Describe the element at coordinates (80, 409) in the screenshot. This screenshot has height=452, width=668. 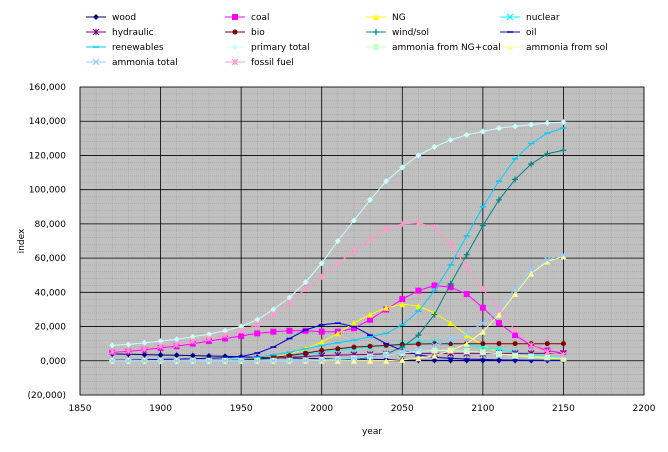
I see `x-tick-label: 1850` at that location.